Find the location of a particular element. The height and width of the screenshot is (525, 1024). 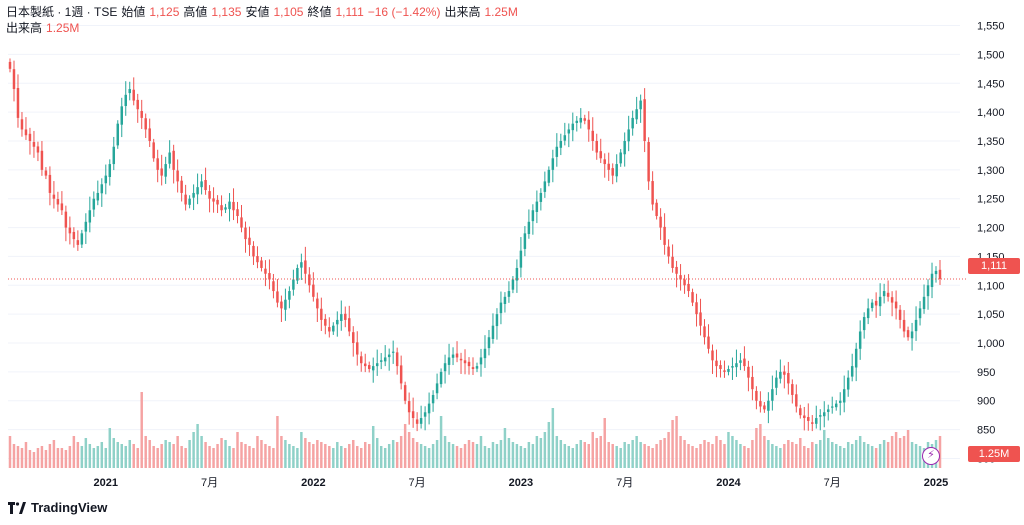

y-tick-label: 1,100 is located at coordinates (991, 286).